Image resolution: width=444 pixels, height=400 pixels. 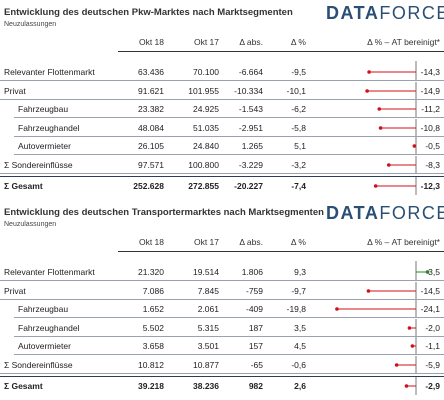 I want to click on row-label: Privat, so click(x=15, y=290).